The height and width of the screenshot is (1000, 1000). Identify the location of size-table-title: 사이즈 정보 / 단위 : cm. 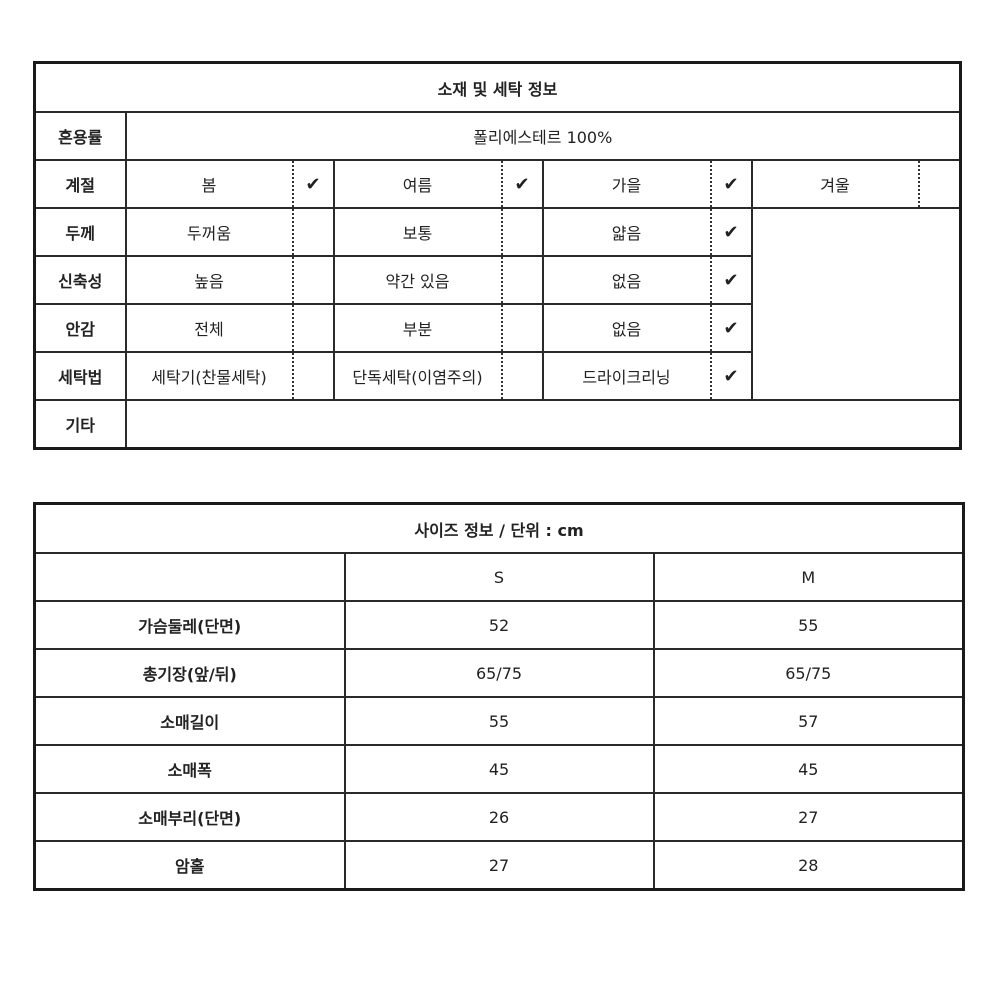
(499, 528).